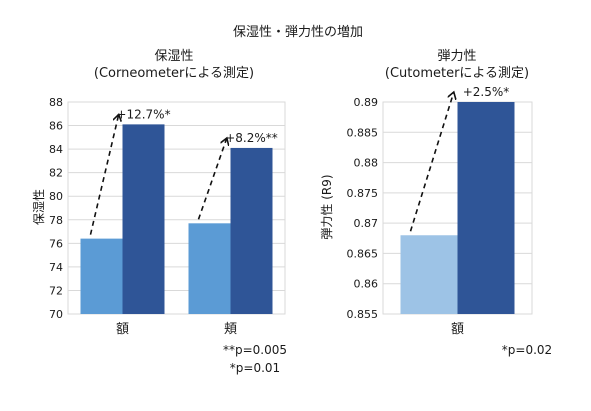 Image resolution: width=591 pixels, height=411 pixels. What do you see at coordinates (363, 253) in the screenshot?
I see `y-tick-label: 0.865` at bounding box center [363, 253].